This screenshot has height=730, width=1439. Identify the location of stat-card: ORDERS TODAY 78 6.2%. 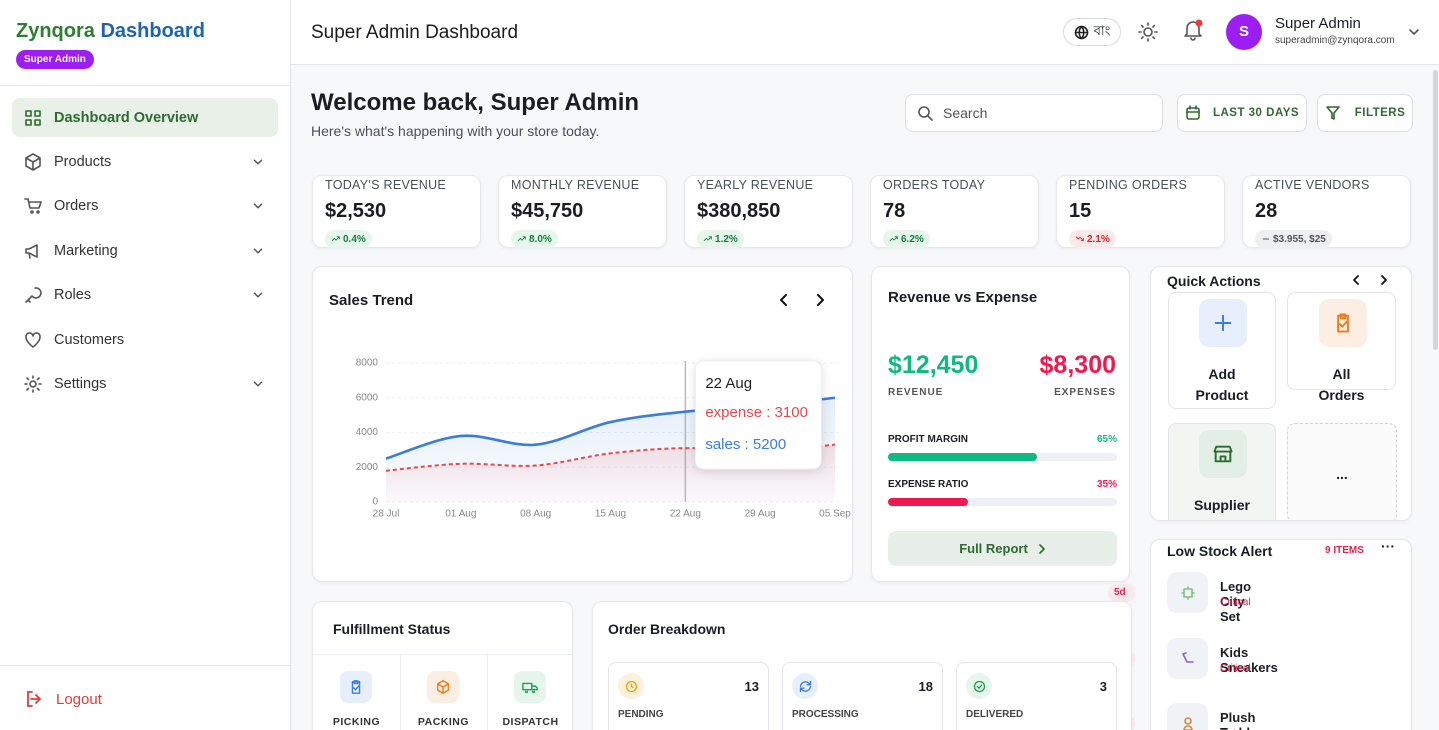
(954, 211).